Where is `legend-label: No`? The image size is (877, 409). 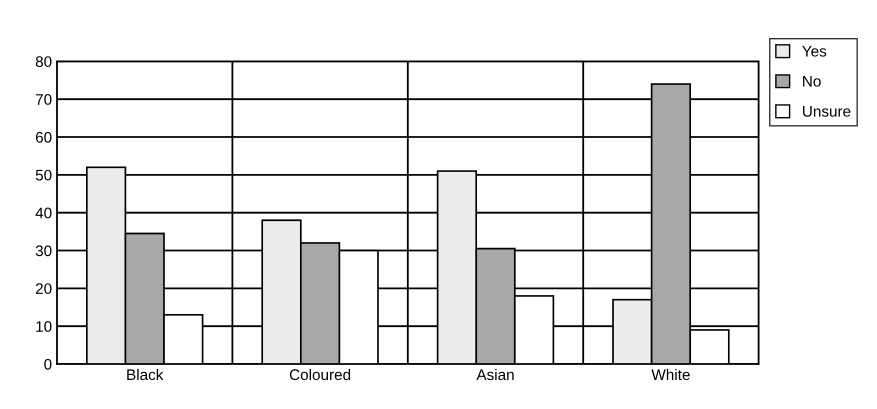
legend-label: No is located at coordinates (812, 81).